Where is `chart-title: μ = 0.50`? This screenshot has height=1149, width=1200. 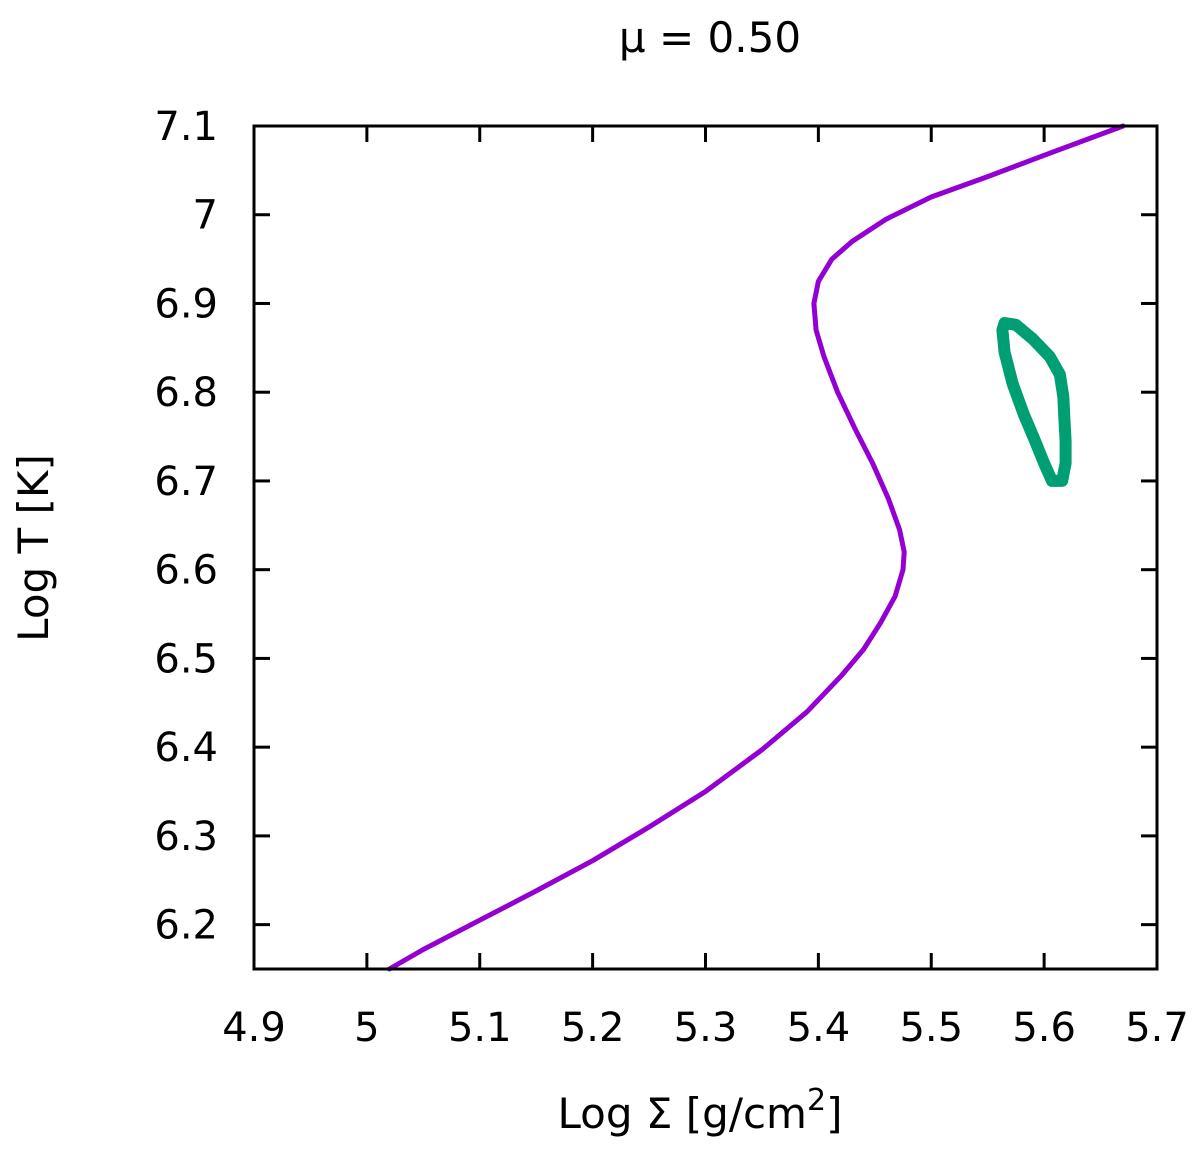 chart-title: μ = 0.50 is located at coordinates (710, 37).